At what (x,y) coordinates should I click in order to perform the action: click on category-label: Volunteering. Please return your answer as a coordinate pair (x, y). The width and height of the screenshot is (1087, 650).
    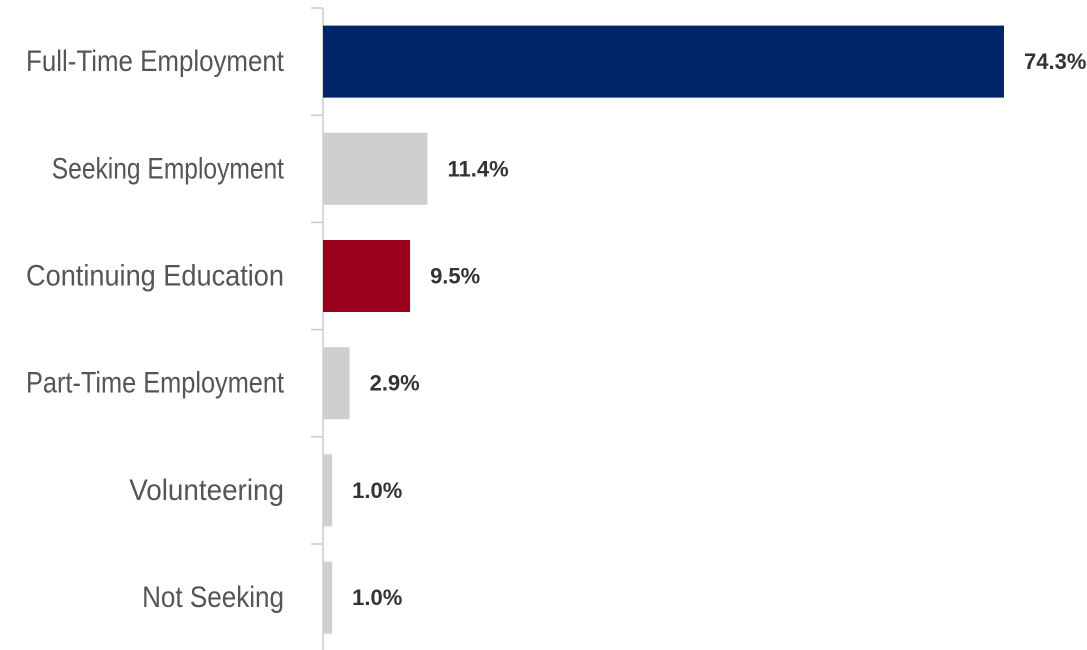
    Looking at the image, I should click on (206, 490).